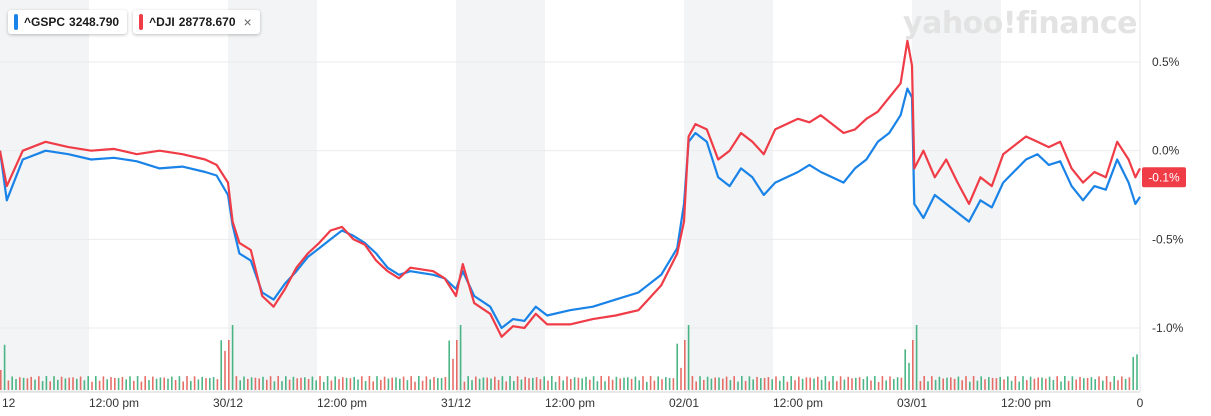 The height and width of the screenshot is (416, 1211). I want to click on y-tick-label: -1.0%, so click(1168, 328).